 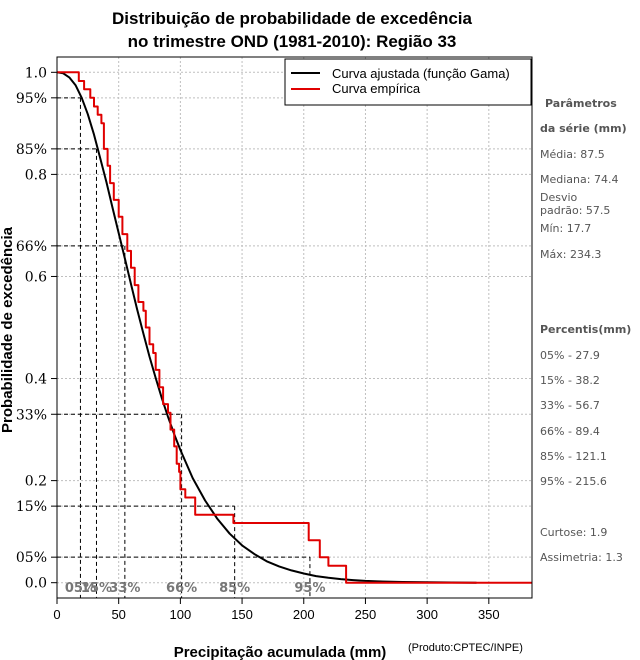 I want to click on percentile-guide-label: 66%, so click(x=181, y=588).